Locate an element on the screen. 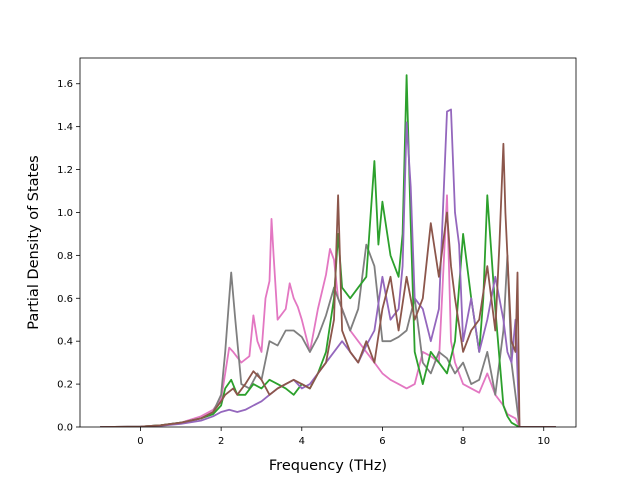 The width and height of the screenshot is (640, 480). x-tick-label: 4 is located at coordinates (302, 441).